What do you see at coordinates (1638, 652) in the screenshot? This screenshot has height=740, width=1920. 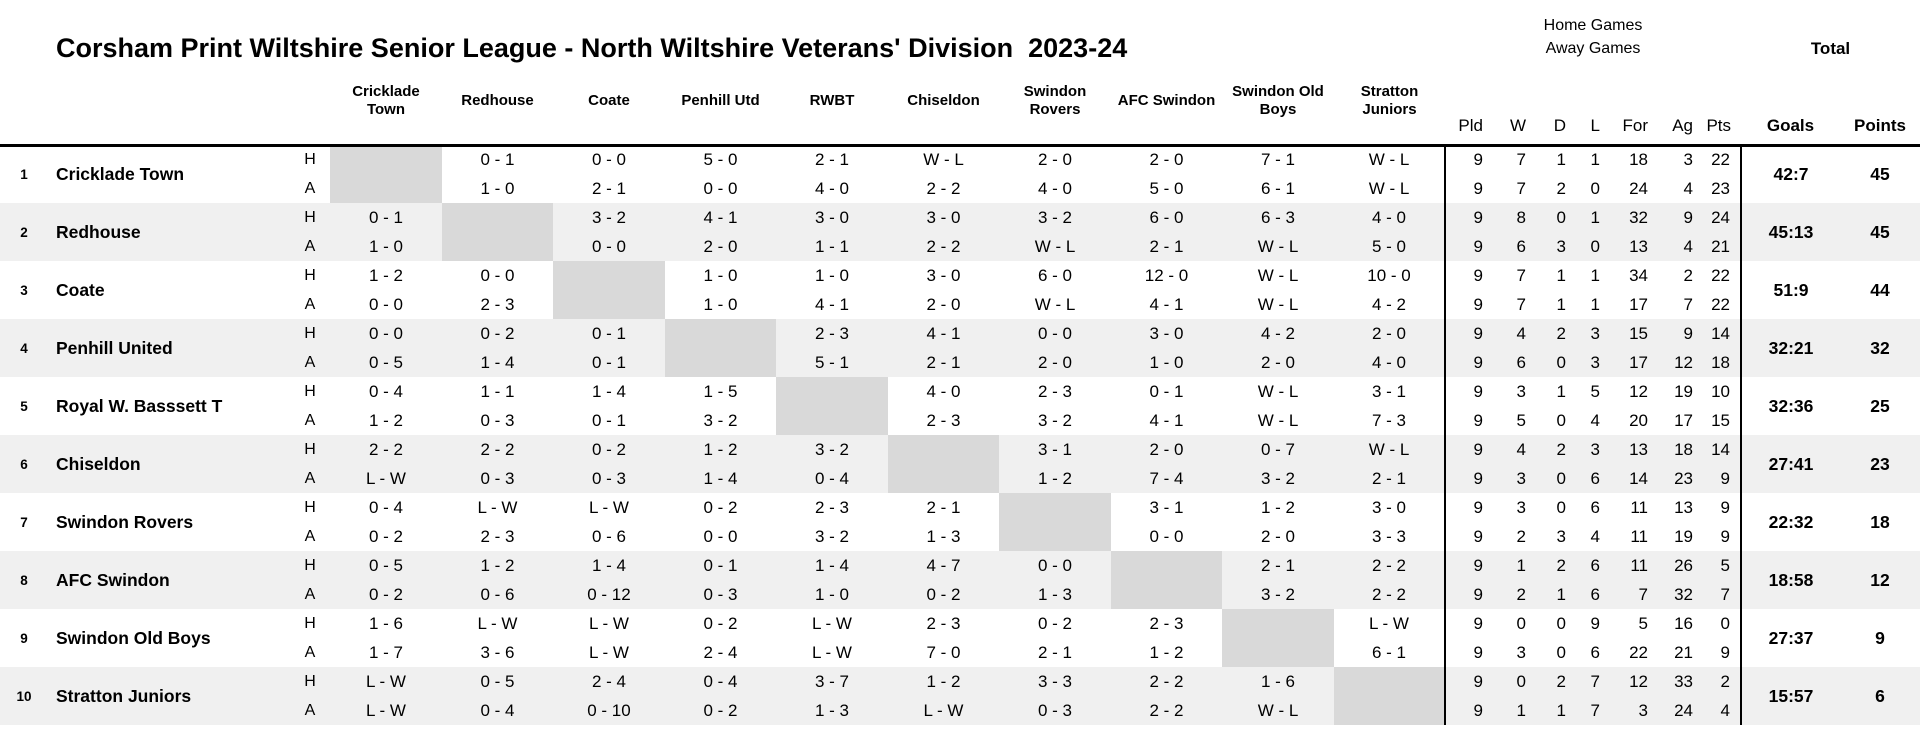 I see `away-stat-cell: 22` at bounding box center [1638, 652].